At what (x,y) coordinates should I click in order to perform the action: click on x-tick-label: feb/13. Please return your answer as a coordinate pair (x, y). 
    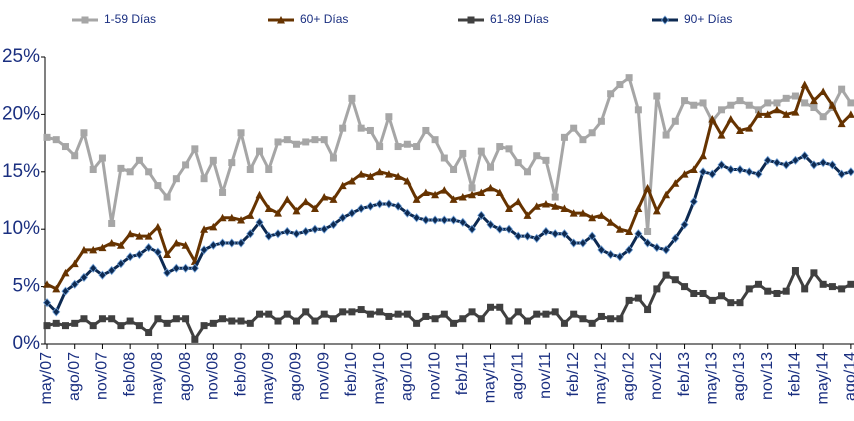
    Looking at the image, I should click on (684, 374).